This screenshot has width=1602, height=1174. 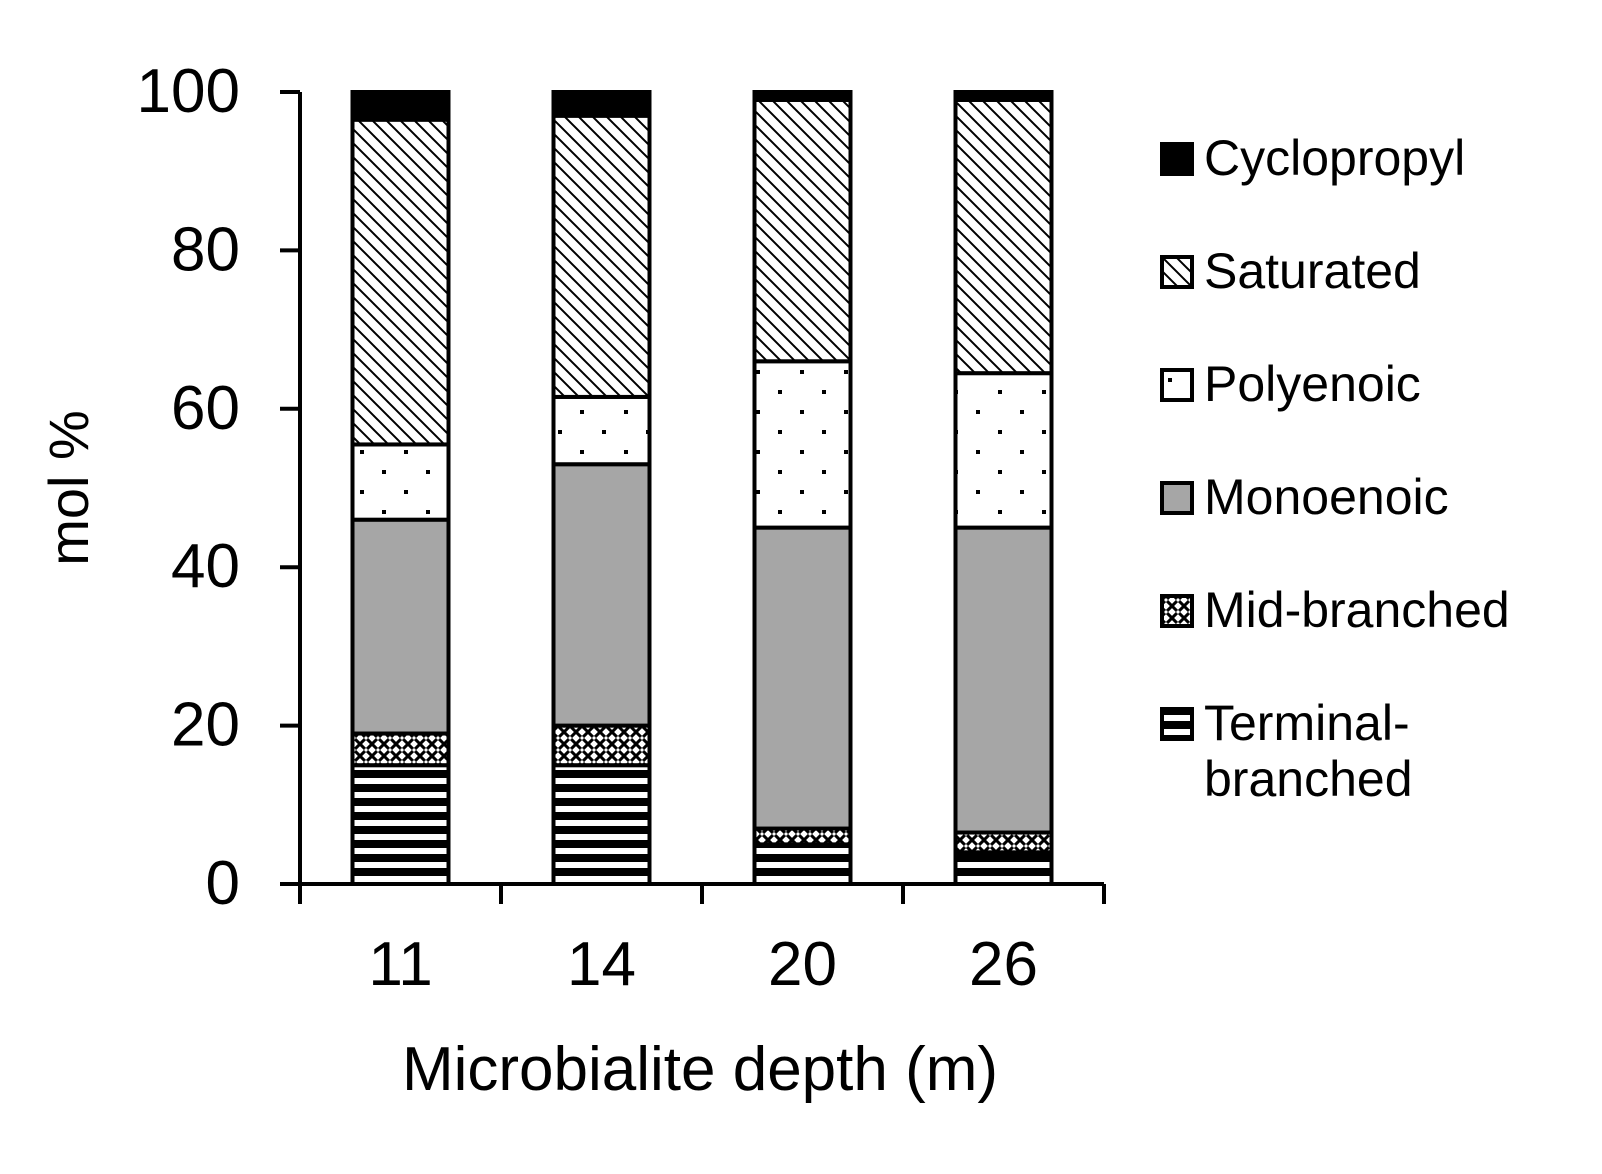 I want to click on y-tick-label: 80, so click(x=205, y=249).